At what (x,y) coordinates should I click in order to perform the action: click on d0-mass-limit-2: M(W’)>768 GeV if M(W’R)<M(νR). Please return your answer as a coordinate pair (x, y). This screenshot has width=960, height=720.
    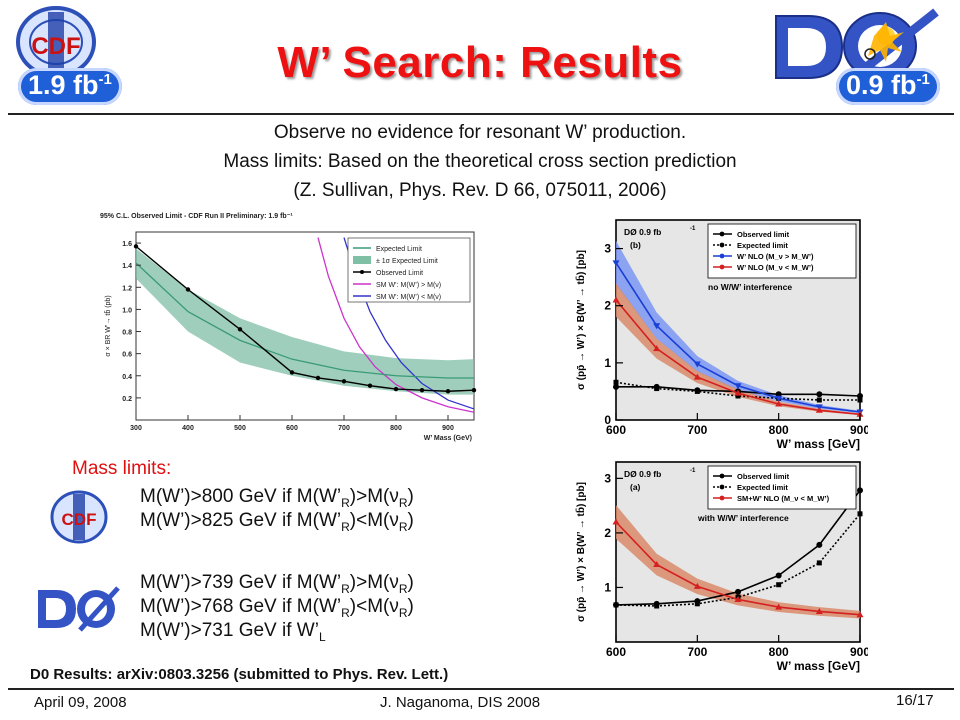
    Looking at the image, I should click on (277, 608).